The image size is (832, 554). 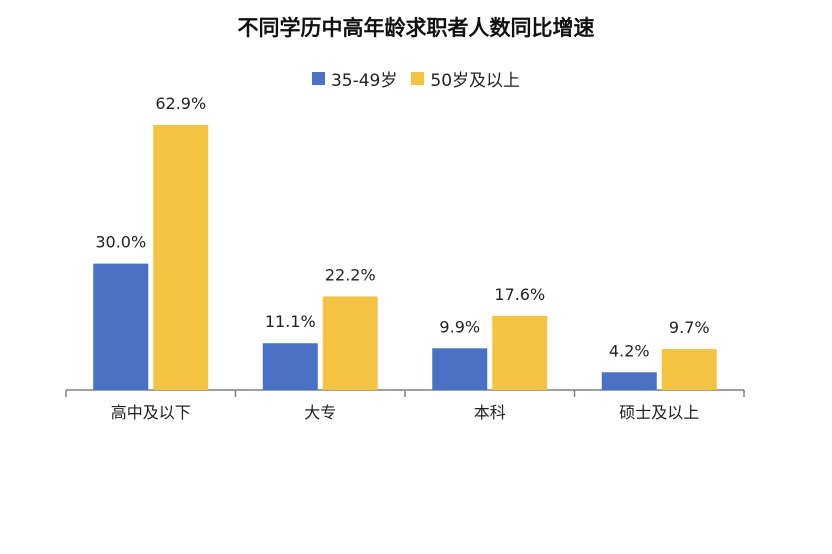 What do you see at coordinates (180, 103) in the screenshot?
I see `data-label-2-1: 62.9%` at bounding box center [180, 103].